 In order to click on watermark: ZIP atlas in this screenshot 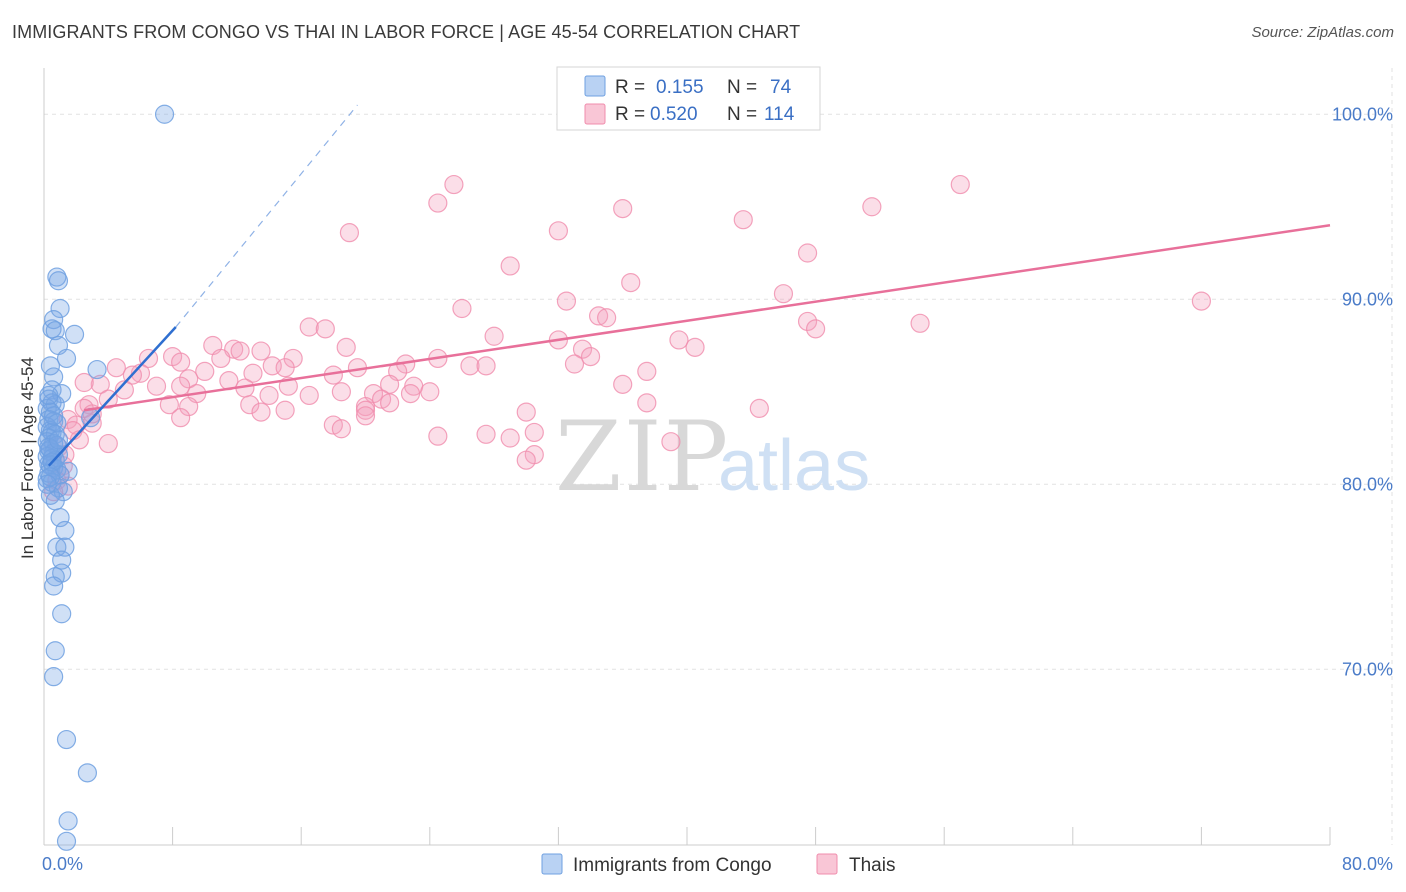, I will do `click(712, 457)`.